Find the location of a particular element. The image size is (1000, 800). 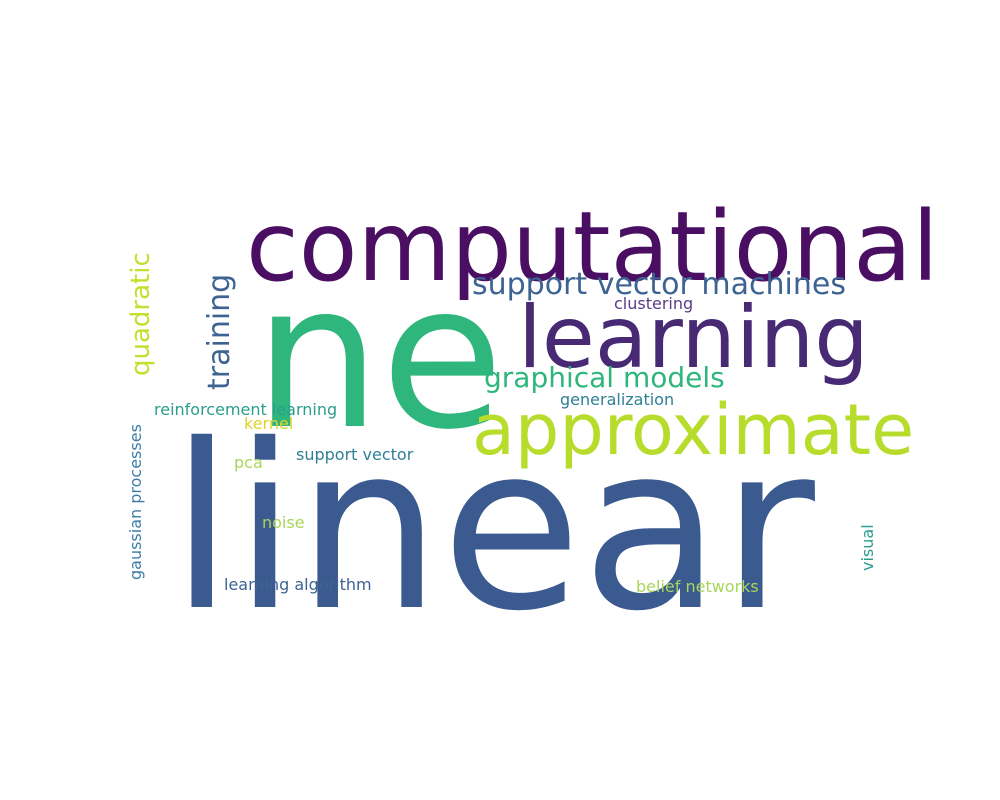

word-approximate: approximate is located at coordinates (693, 430).